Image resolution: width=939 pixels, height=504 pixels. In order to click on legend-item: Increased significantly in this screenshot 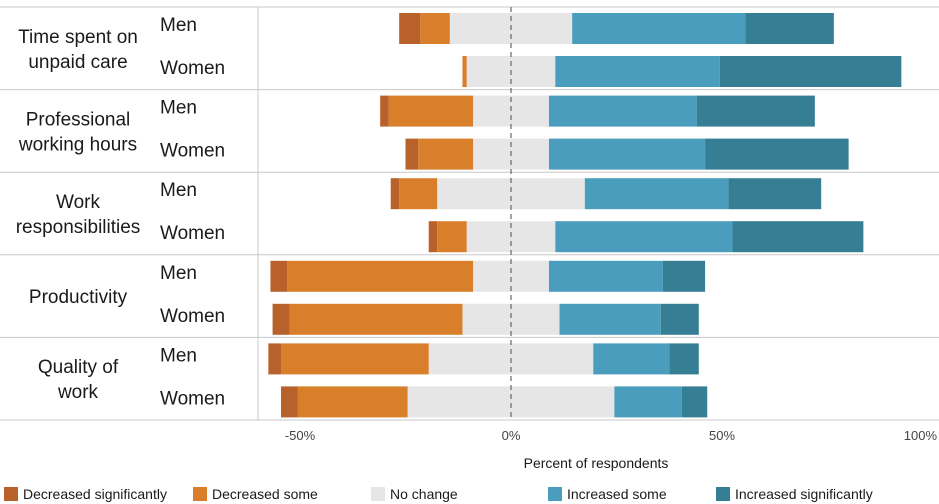, I will do `click(794, 494)`.